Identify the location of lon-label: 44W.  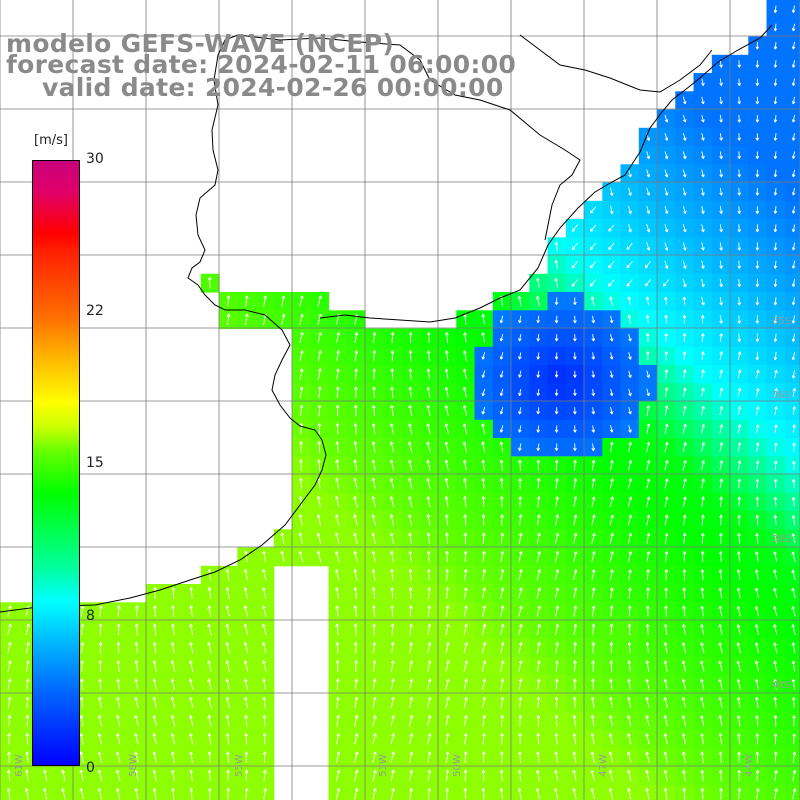
(749, 765).